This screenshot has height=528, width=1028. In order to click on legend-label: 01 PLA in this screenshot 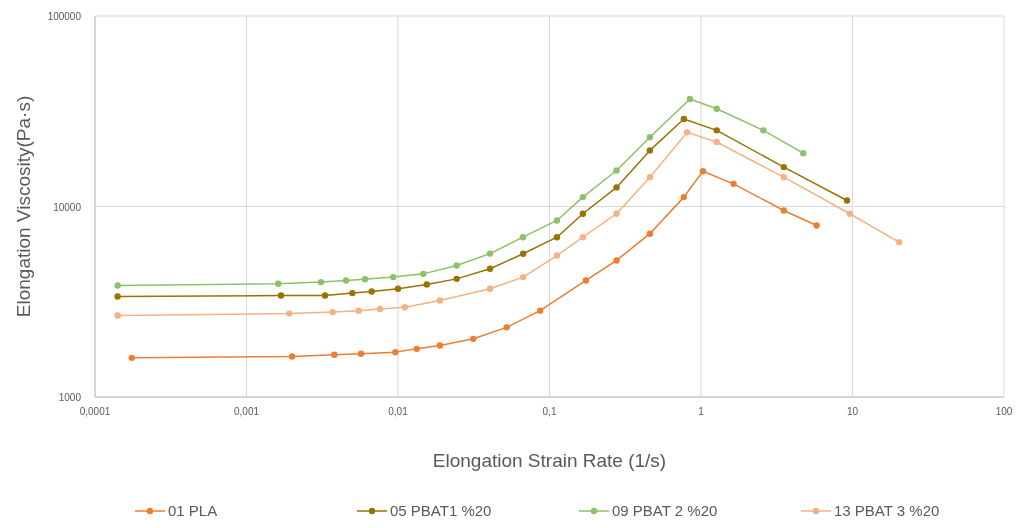, I will do `click(193, 510)`.